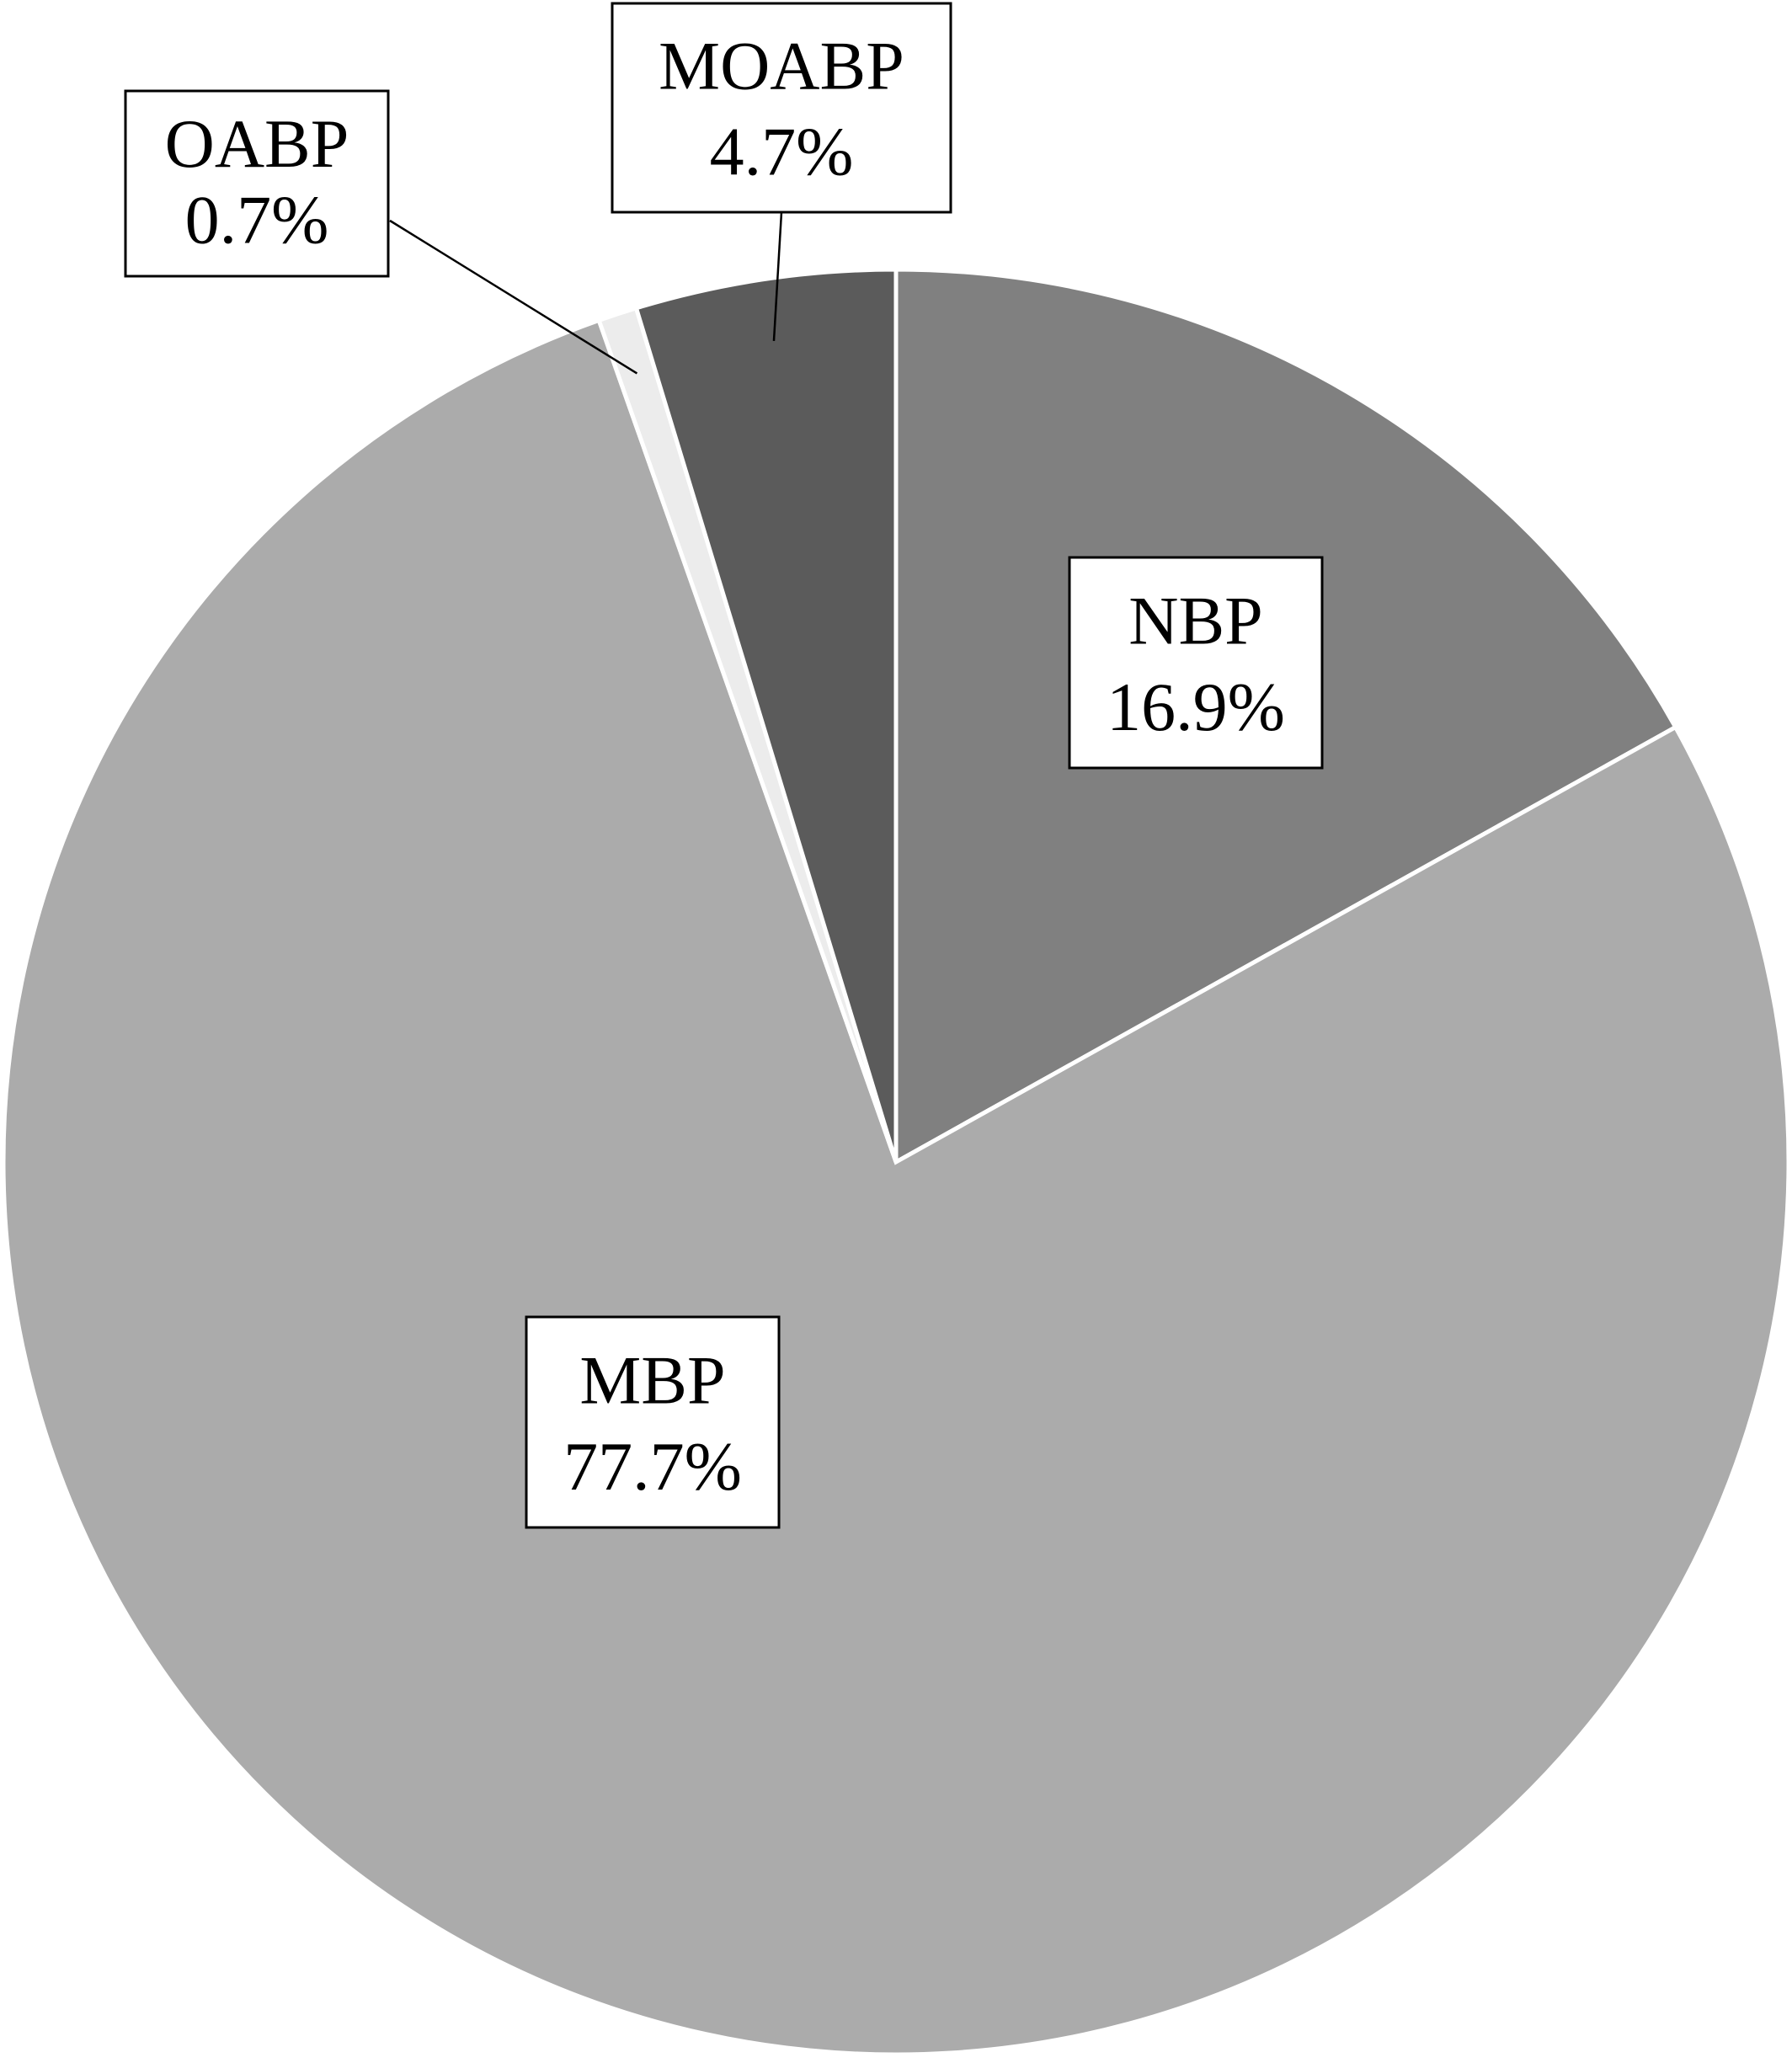 This screenshot has height=2063, width=1792. Describe the element at coordinates (652, 1380) in the screenshot. I see `slice-category-label: MBP` at that location.